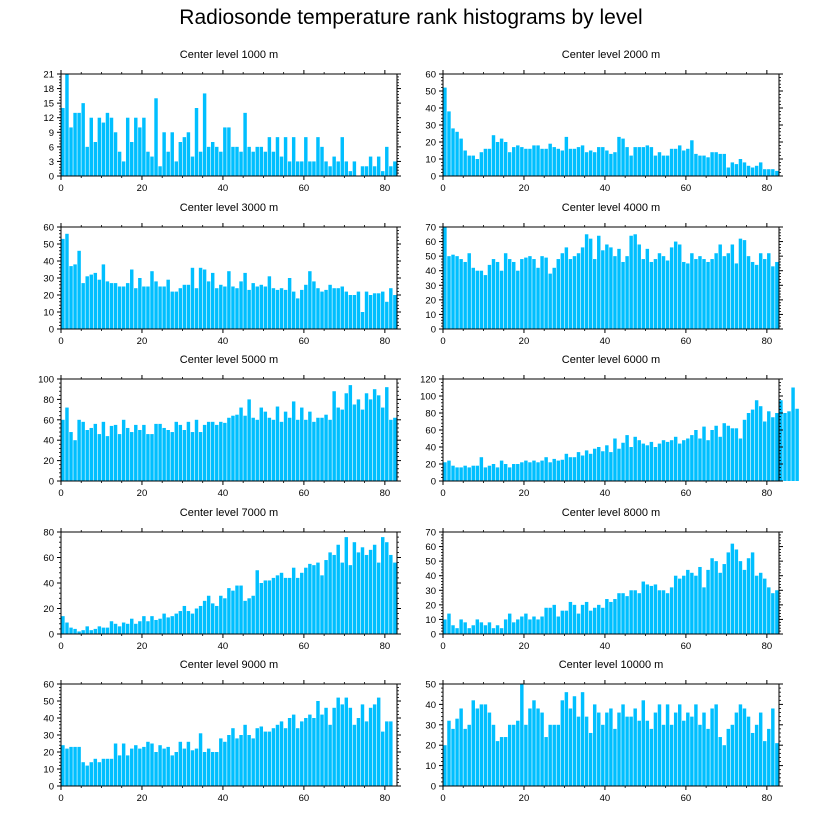 The width and height of the screenshot is (822, 824). I want to click on y-tick-label: 10, so click(48, 770).